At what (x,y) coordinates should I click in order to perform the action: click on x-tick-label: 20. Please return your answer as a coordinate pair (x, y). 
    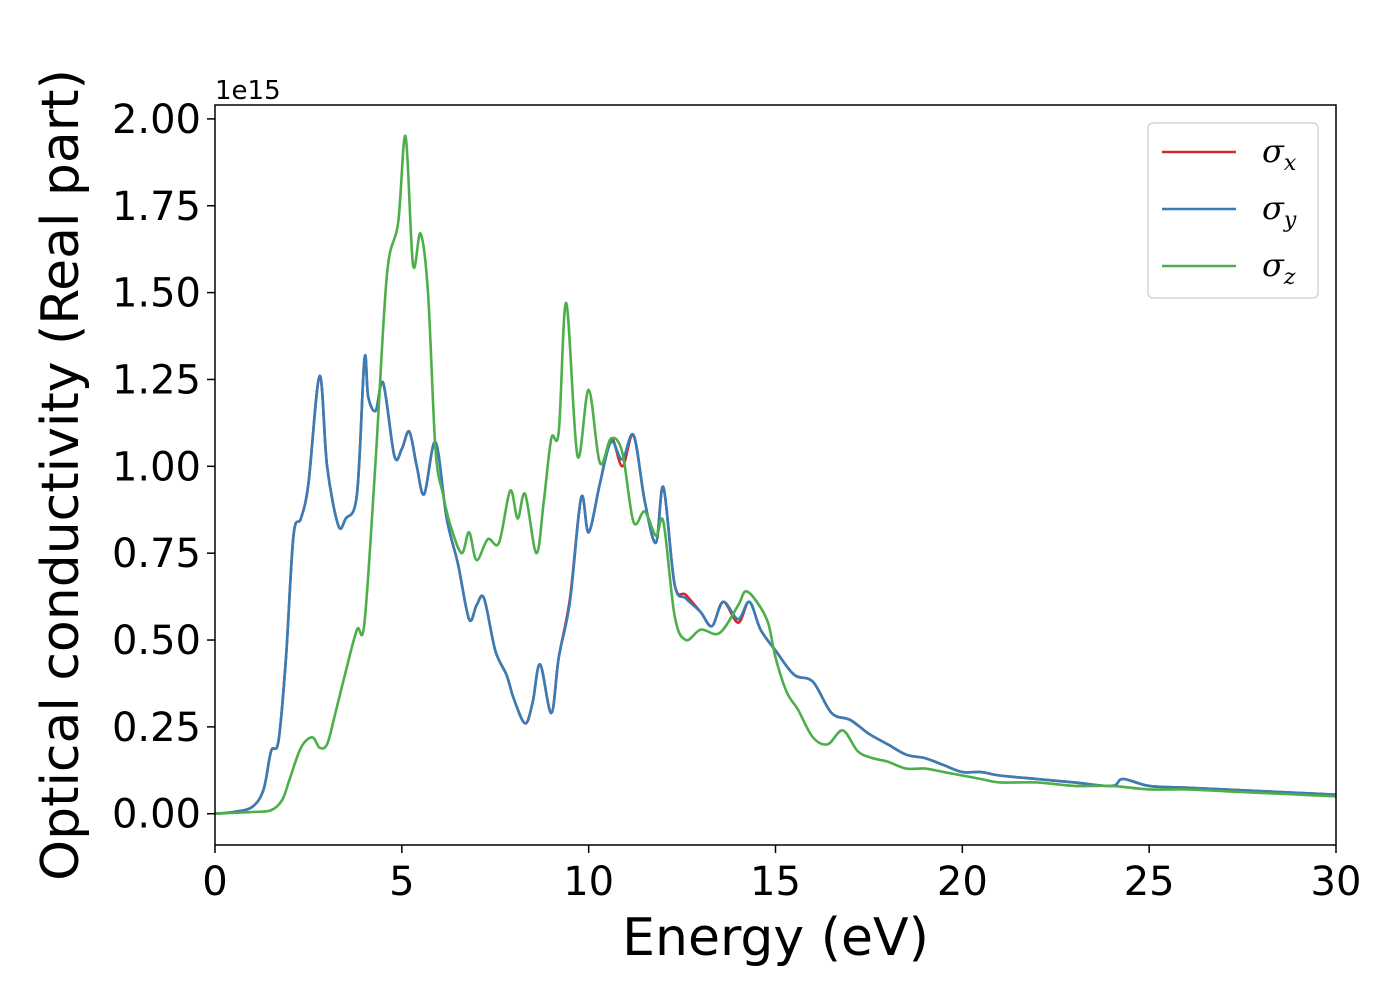
    Looking at the image, I should click on (962, 882).